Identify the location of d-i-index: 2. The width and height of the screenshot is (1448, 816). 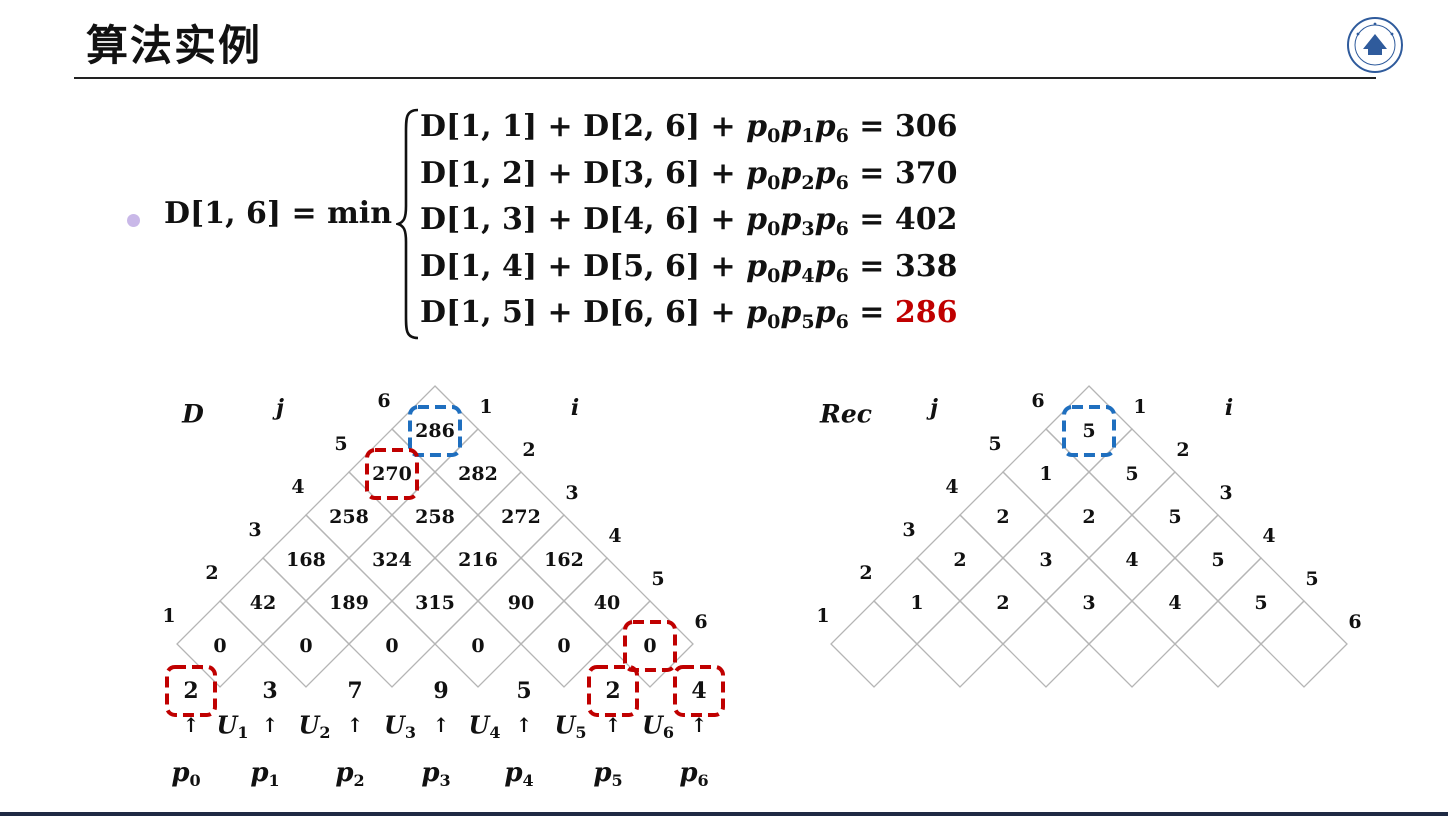
(528, 450).